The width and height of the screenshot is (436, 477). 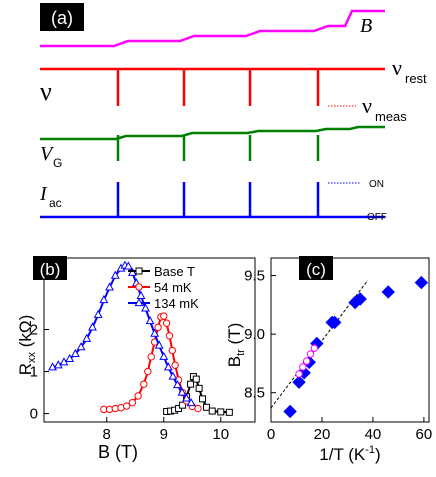 I want to click on b-ytick-label: 2, so click(x=34, y=329).